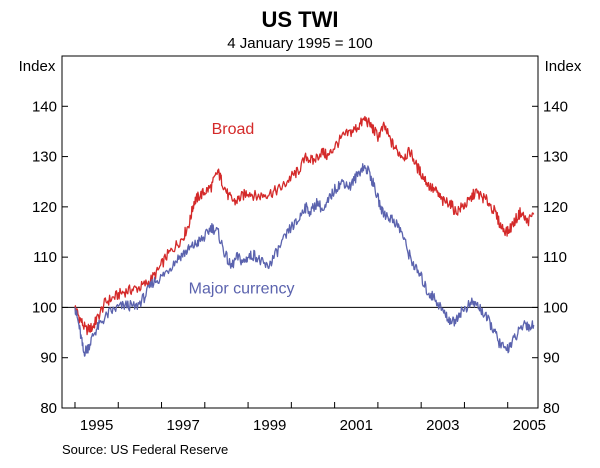  What do you see at coordinates (233, 129) in the screenshot?
I see `series-label-broad: Broad` at bounding box center [233, 129].